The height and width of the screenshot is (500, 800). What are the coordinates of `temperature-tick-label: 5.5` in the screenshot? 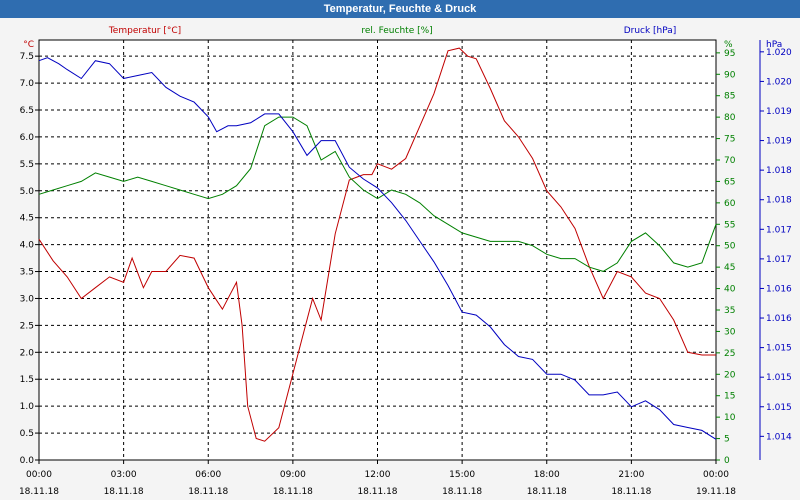 It's located at (27, 165).